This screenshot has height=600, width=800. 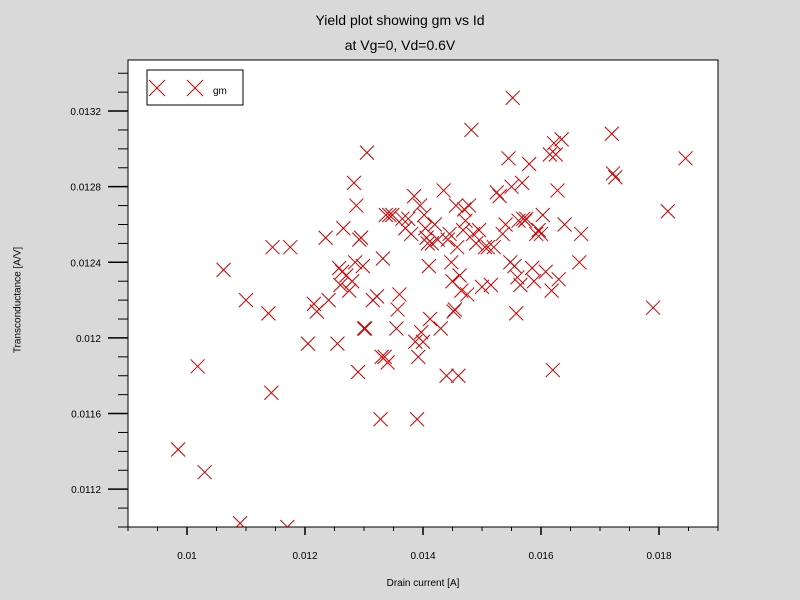 What do you see at coordinates (540, 556) in the screenshot?
I see `x-tick-label: 0.016` at bounding box center [540, 556].